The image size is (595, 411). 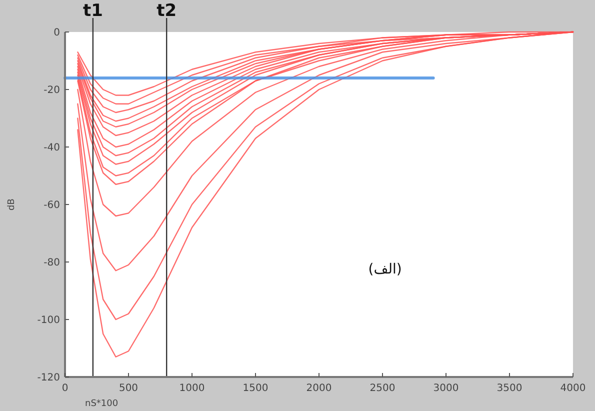 What do you see at coordinates (57, 33) in the screenshot?
I see `y-tick-label: 0` at bounding box center [57, 33].